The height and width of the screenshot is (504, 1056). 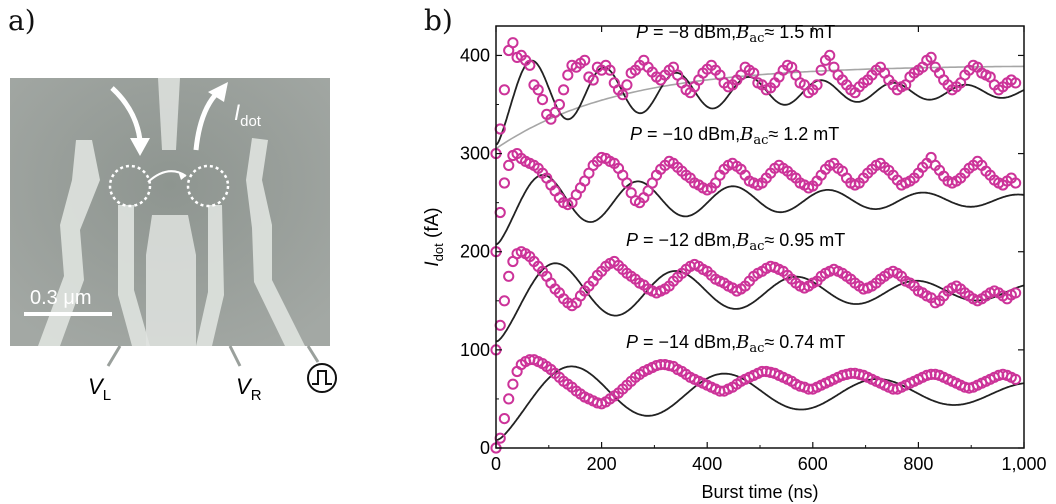 I want to click on series-label: P = −12 dBm,Bac≈ 0.95 mT, so click(x=735, y=242).